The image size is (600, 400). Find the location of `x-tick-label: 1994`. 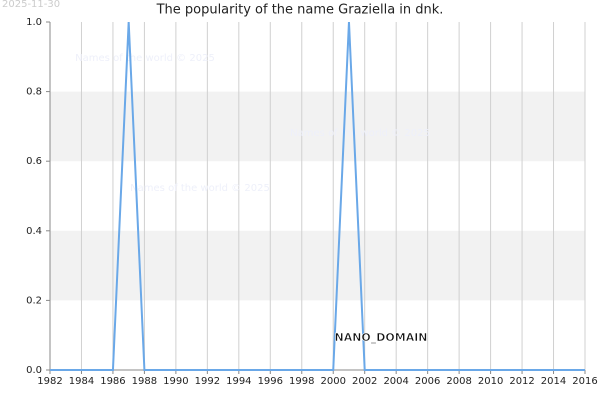

x-tick-label: 1994 is located at coordinates (238, 381).